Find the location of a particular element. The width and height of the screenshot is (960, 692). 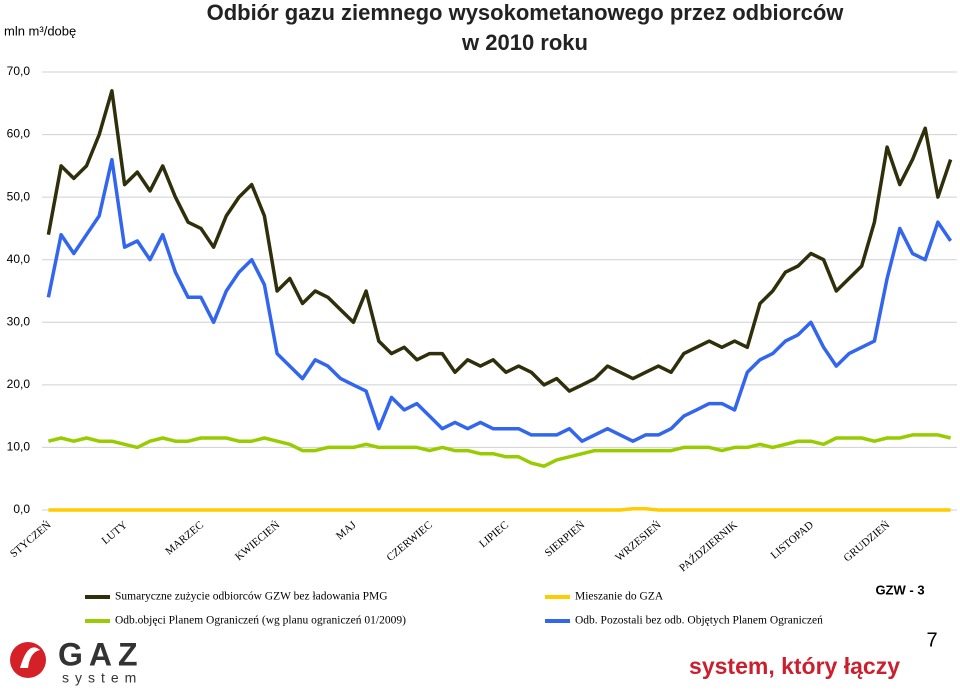

logo-text: system is located at coordinates (102, 678).